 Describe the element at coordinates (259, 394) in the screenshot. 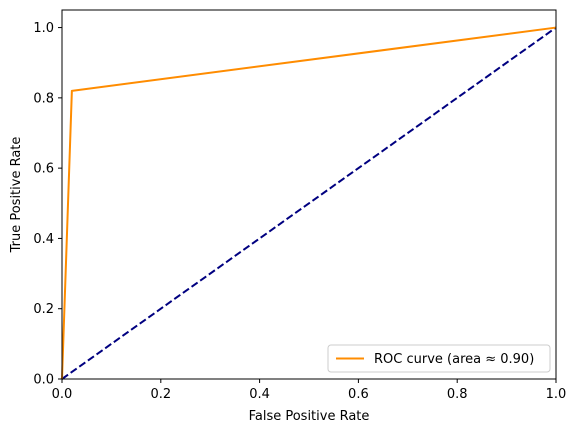

I see `x-tick-label: 0.4` at that location.